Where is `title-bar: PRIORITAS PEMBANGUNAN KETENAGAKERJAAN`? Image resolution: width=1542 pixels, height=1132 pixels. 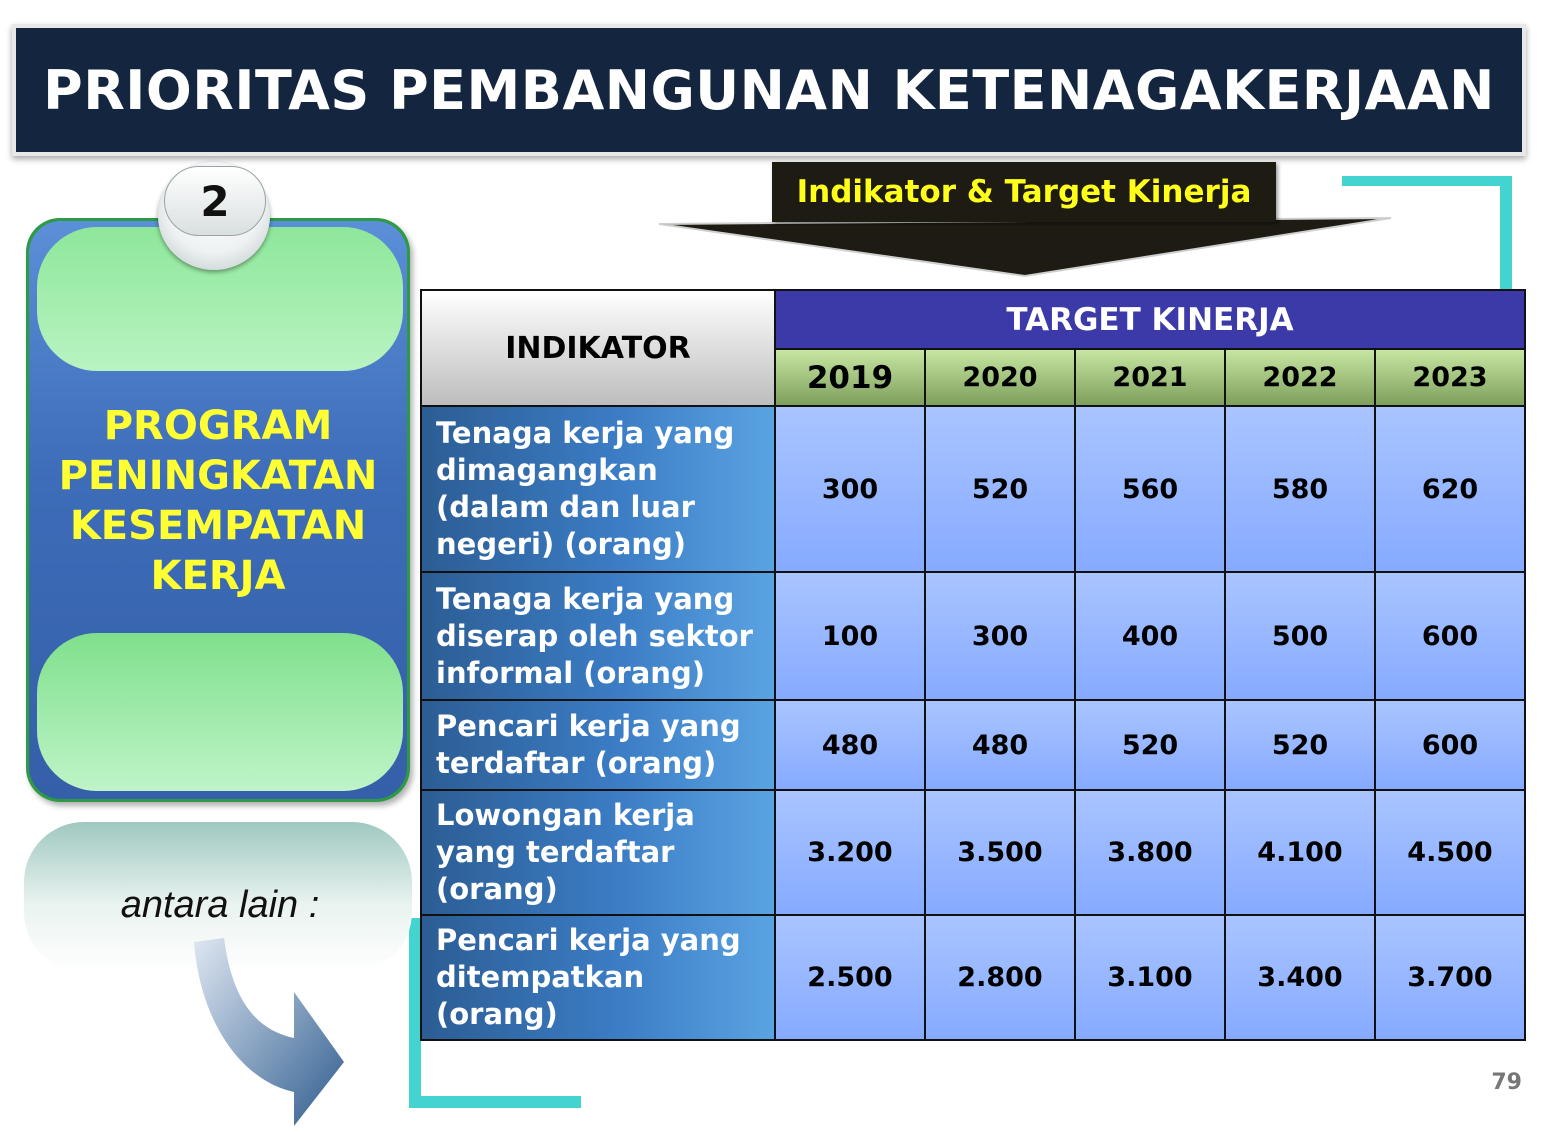
title-bar: PRIORITAS PEMBANGUNAN KETENAGAKERJAAN is located at coordinates (769, 90).